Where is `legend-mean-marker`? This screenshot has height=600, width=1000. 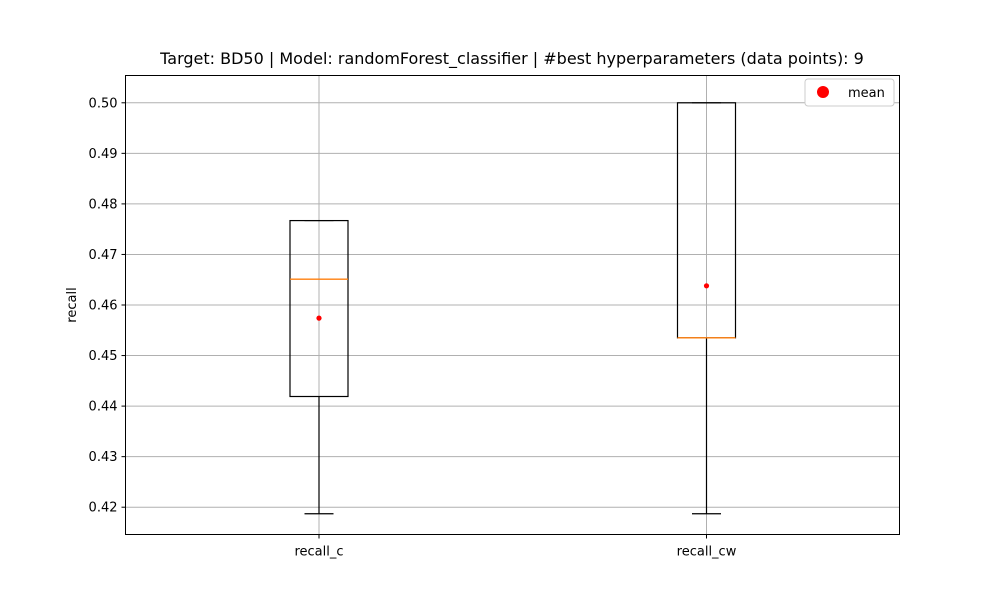 legend-mean-marker is located at coordinates (823, 92).